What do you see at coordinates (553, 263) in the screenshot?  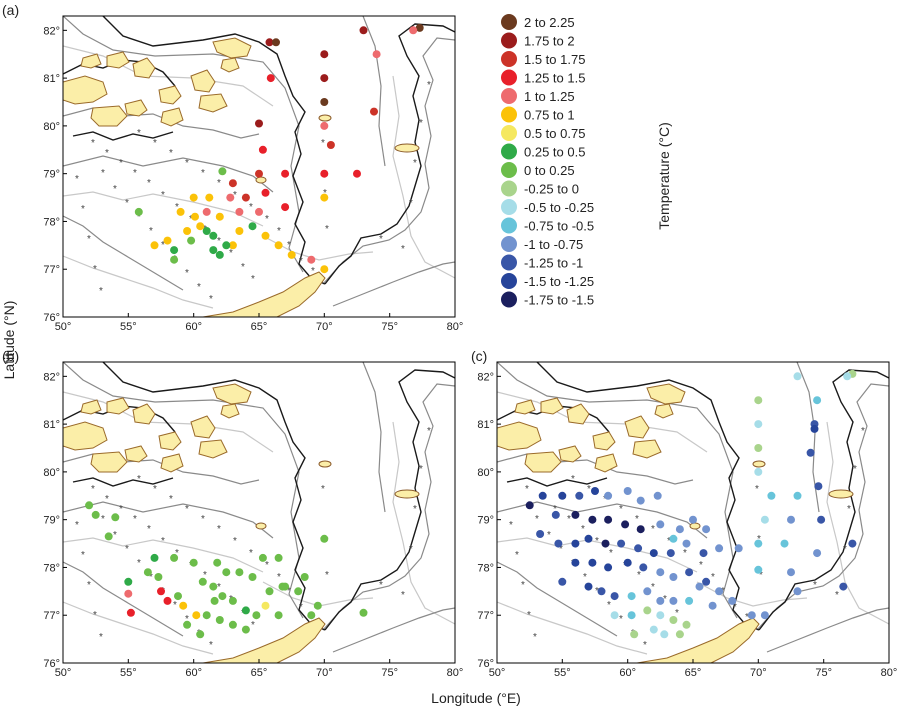 I see `legend-label: -1.25 to -1` at bounding box center [553, 263].